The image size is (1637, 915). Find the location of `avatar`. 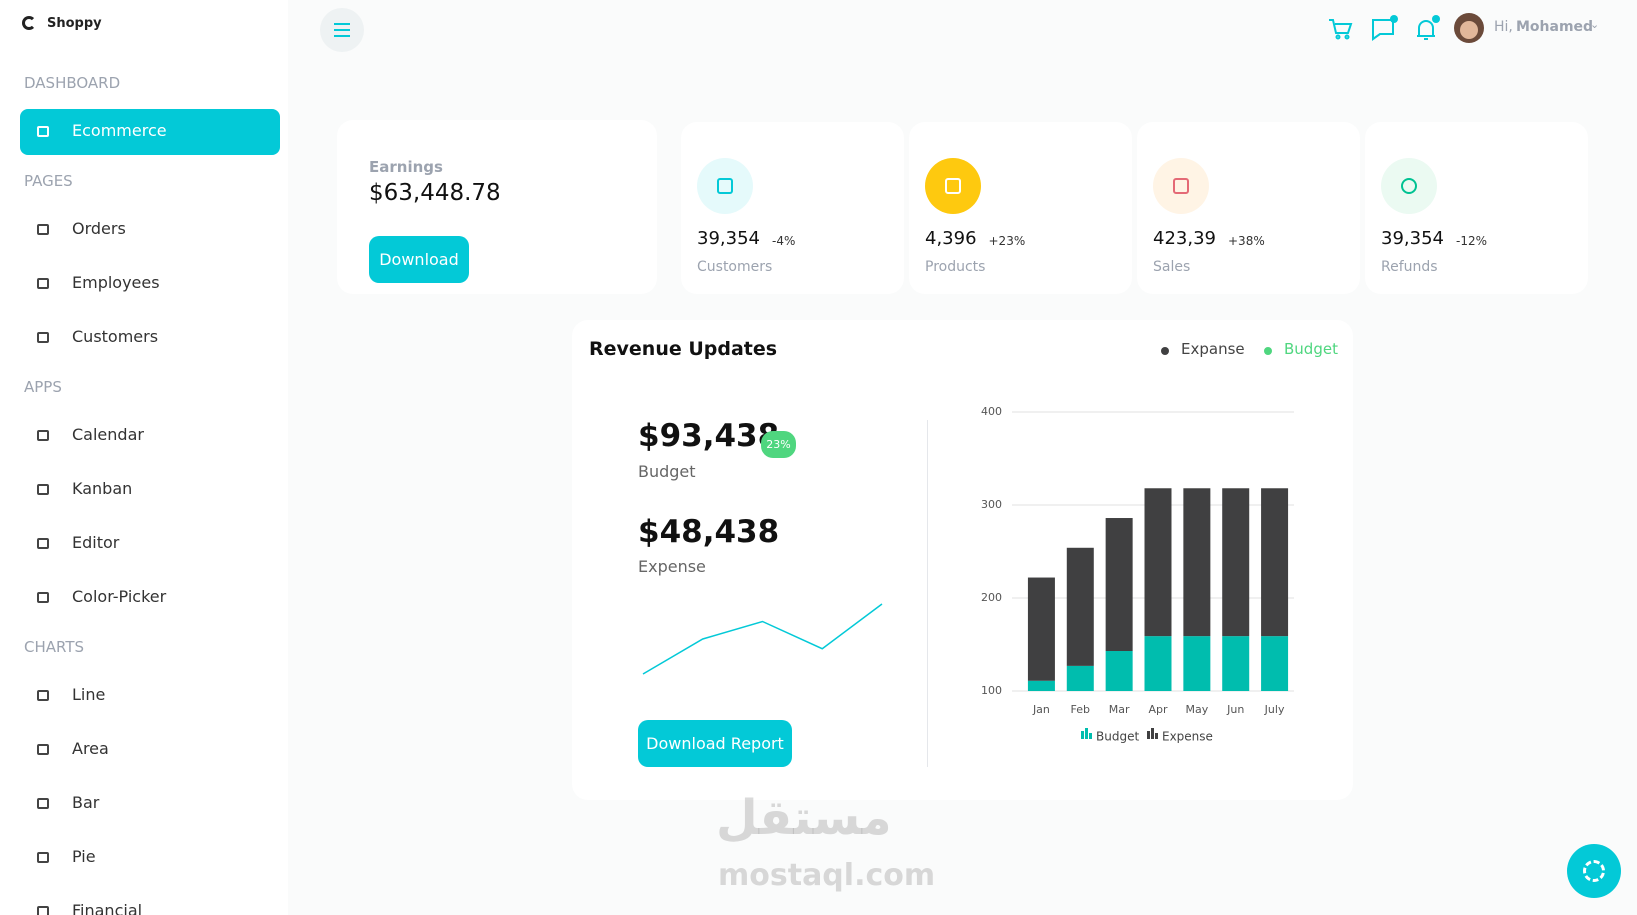

avatar is located at coordinates (1469, 28).